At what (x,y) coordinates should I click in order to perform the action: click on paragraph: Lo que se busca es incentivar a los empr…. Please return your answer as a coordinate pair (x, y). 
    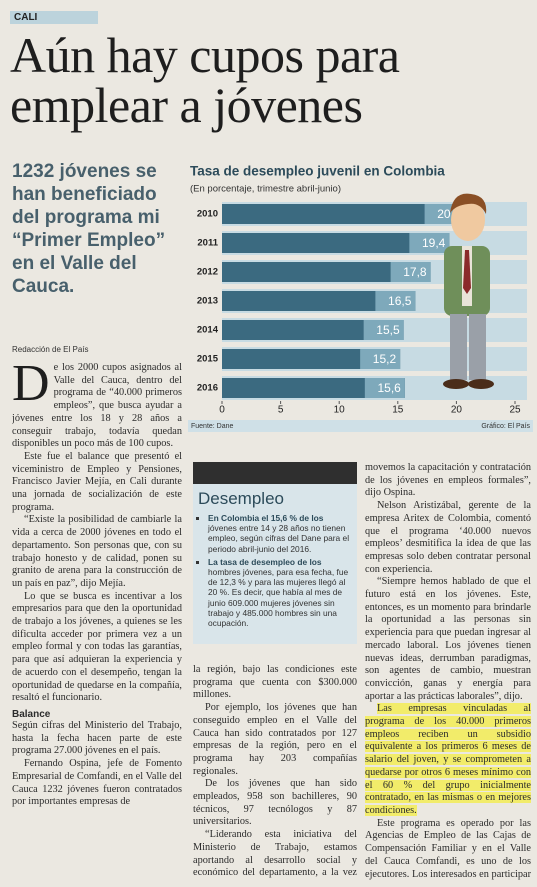
    Looking at the image, I should click on (97, 647).